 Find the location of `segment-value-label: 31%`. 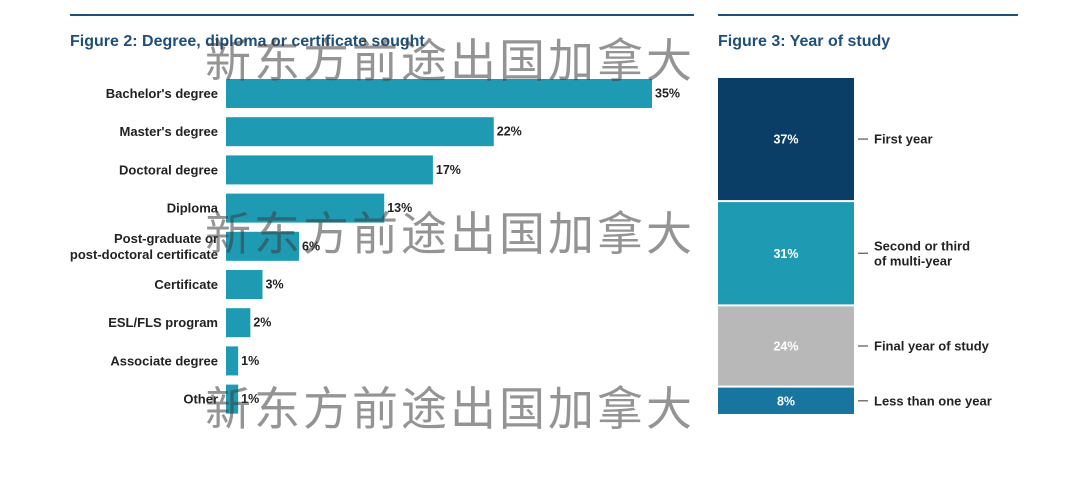

segment-value-label: 31% is located at coordinates (785, 254).